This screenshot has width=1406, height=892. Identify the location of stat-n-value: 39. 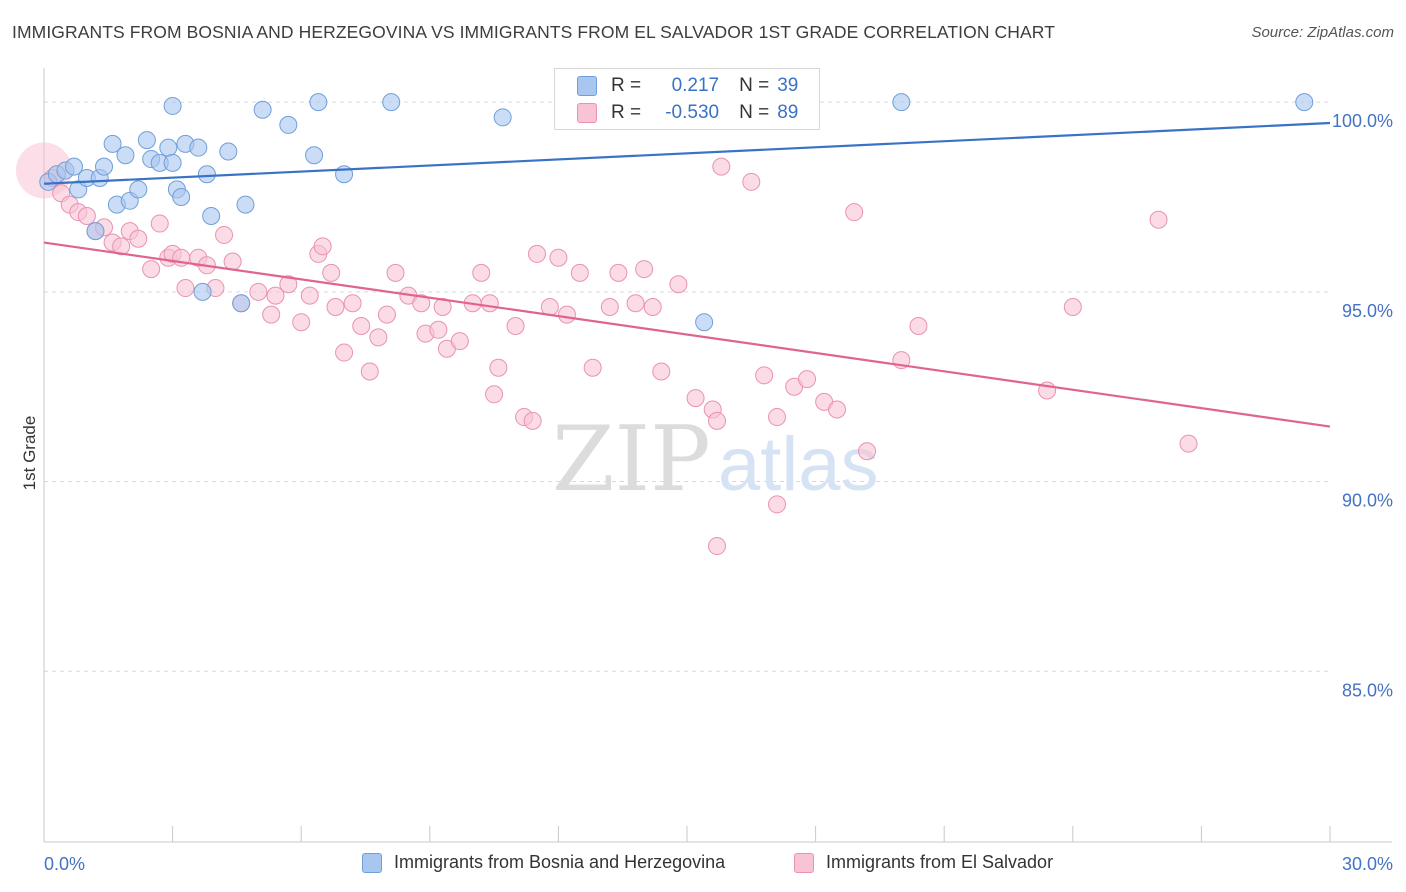
(788, 85).